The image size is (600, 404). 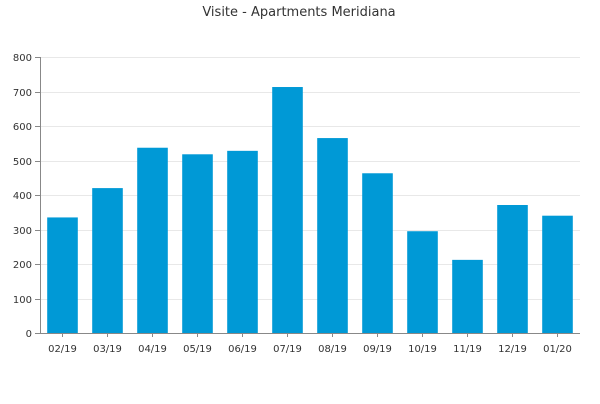 I want to click on y-tick-label: 400, so click(x=22, y=196).